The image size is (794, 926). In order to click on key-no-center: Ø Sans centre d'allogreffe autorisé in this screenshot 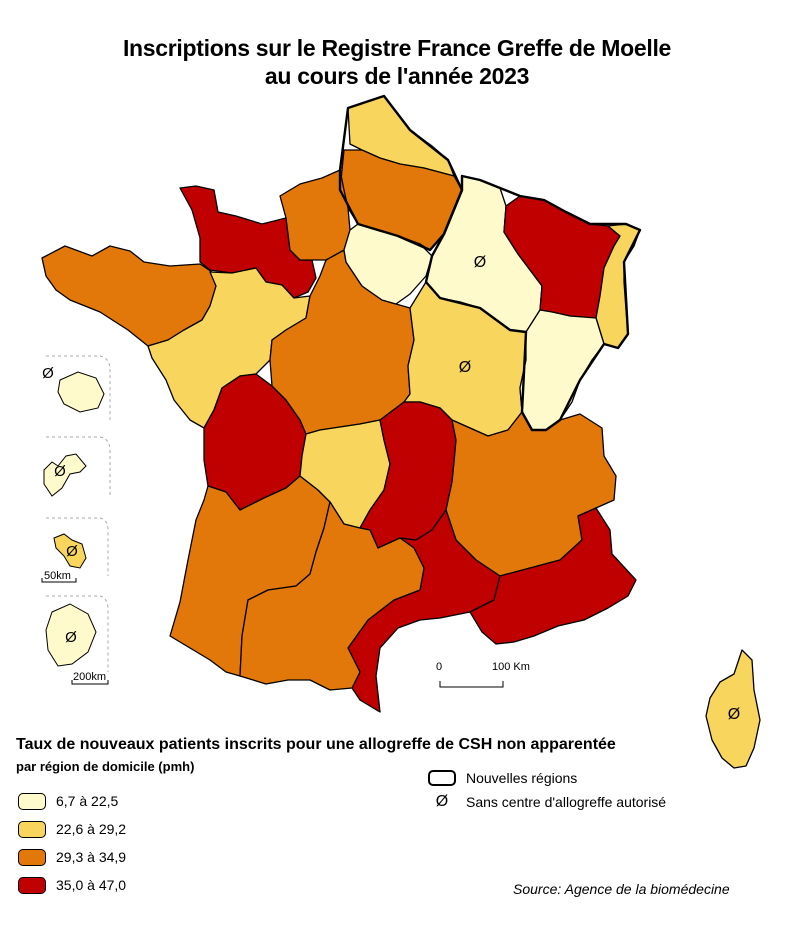, I will do `click(547, 802)`.